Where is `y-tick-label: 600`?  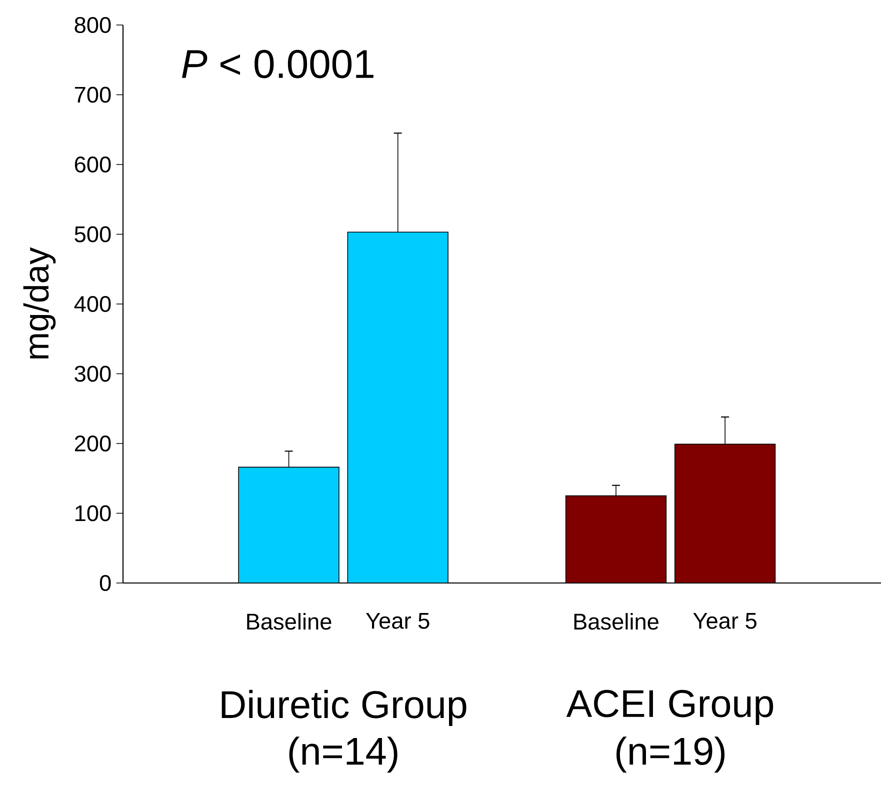 y-tick-label: 600 is located at coordinates (92, 164).